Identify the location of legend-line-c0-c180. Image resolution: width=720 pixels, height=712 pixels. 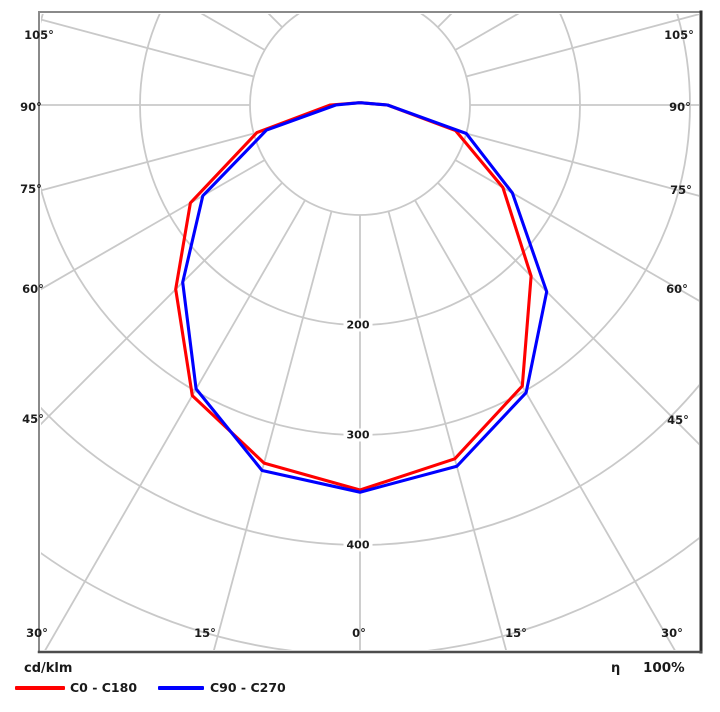
(40, 688).